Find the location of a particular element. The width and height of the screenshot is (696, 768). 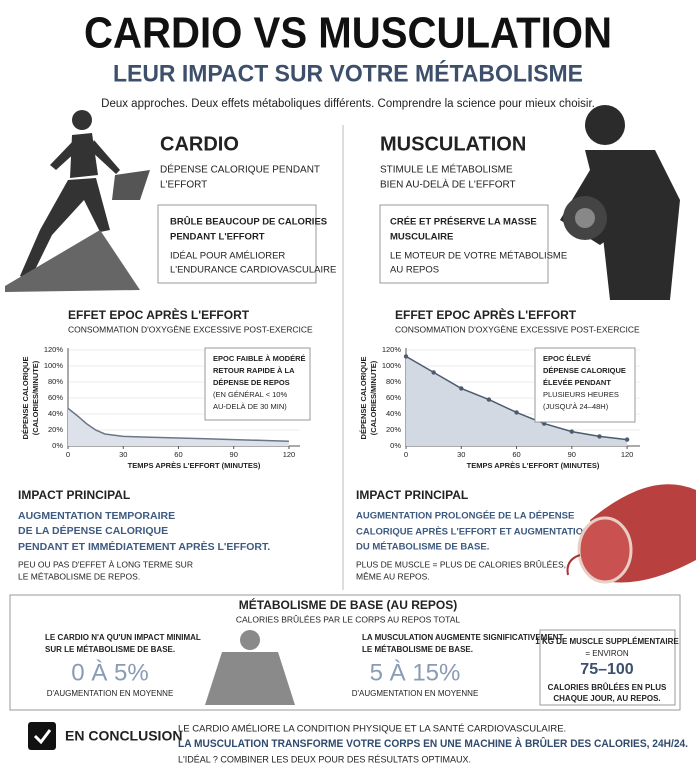

muscle-box-text: CHAQUE JOUR, AU REPOS. is located at coordinates (606, 698).